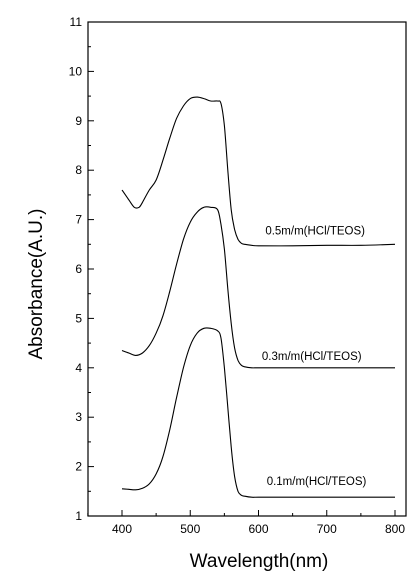 The width and height of the screenshot is (418, 575). I want to click on y-tick-label: 5, so click(78, 318).